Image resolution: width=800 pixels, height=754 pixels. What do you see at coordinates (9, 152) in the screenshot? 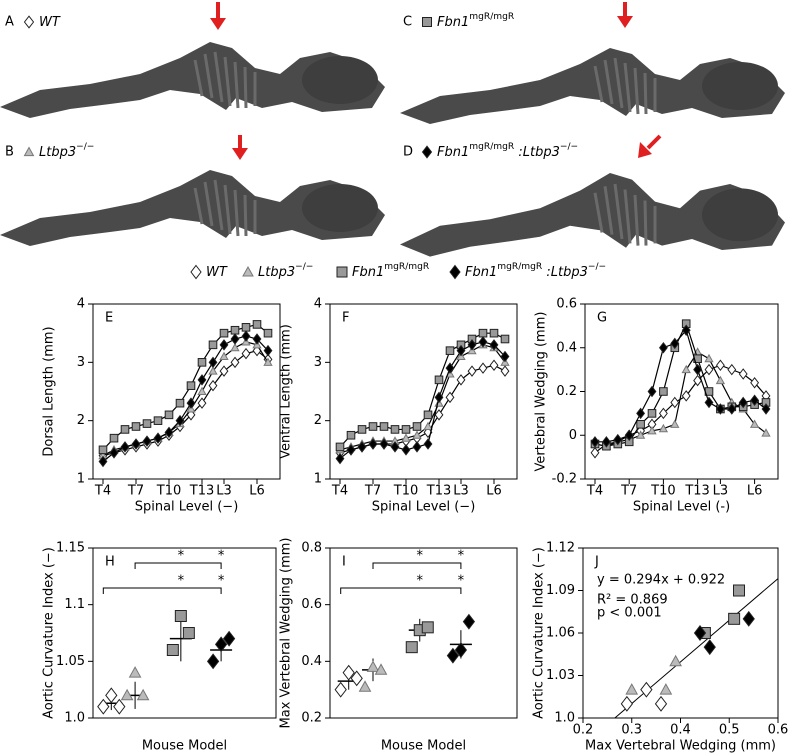
I see `panel-letter: B` at bounding box center [9, 152].